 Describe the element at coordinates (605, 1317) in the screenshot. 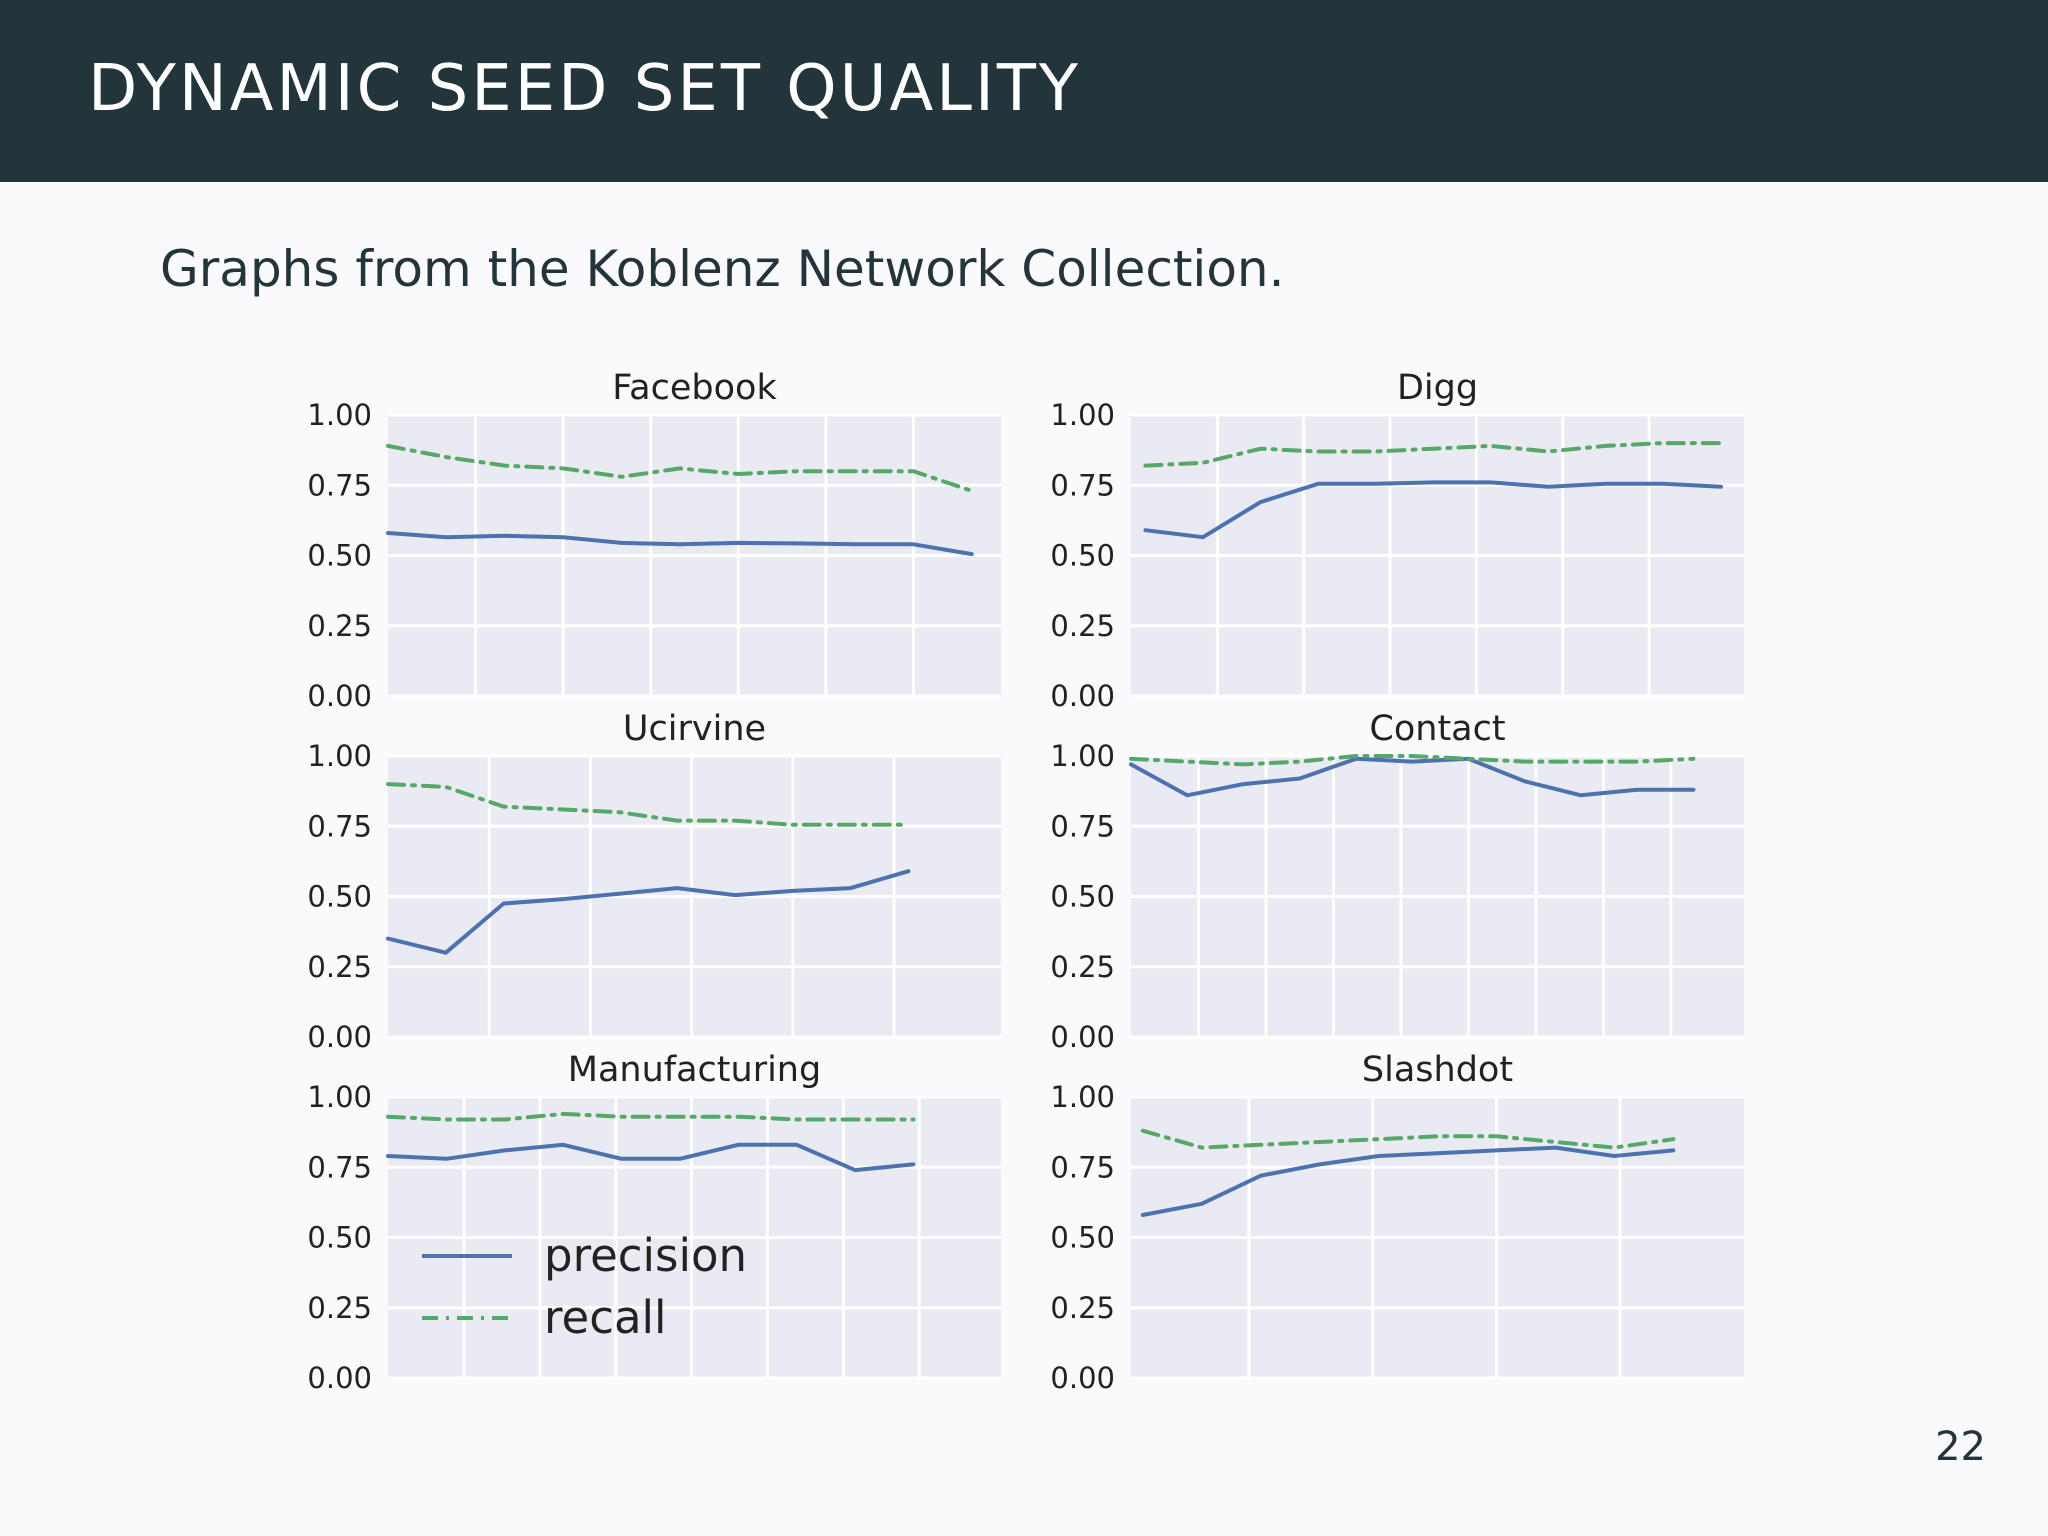

I see `legend-label-recall: recall` at that location.